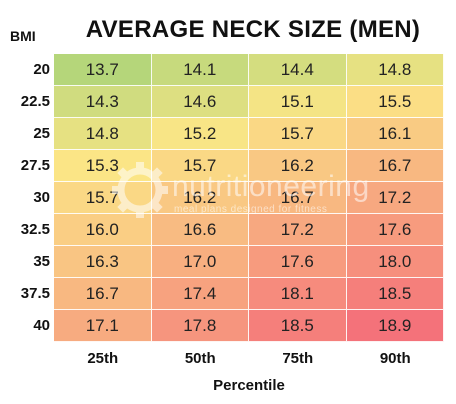 This screenshot has width=456, height=404. Describe the element at coordinates (395, 262) in the screenshot. I see `heatmap-cell: 18.0` at that location.